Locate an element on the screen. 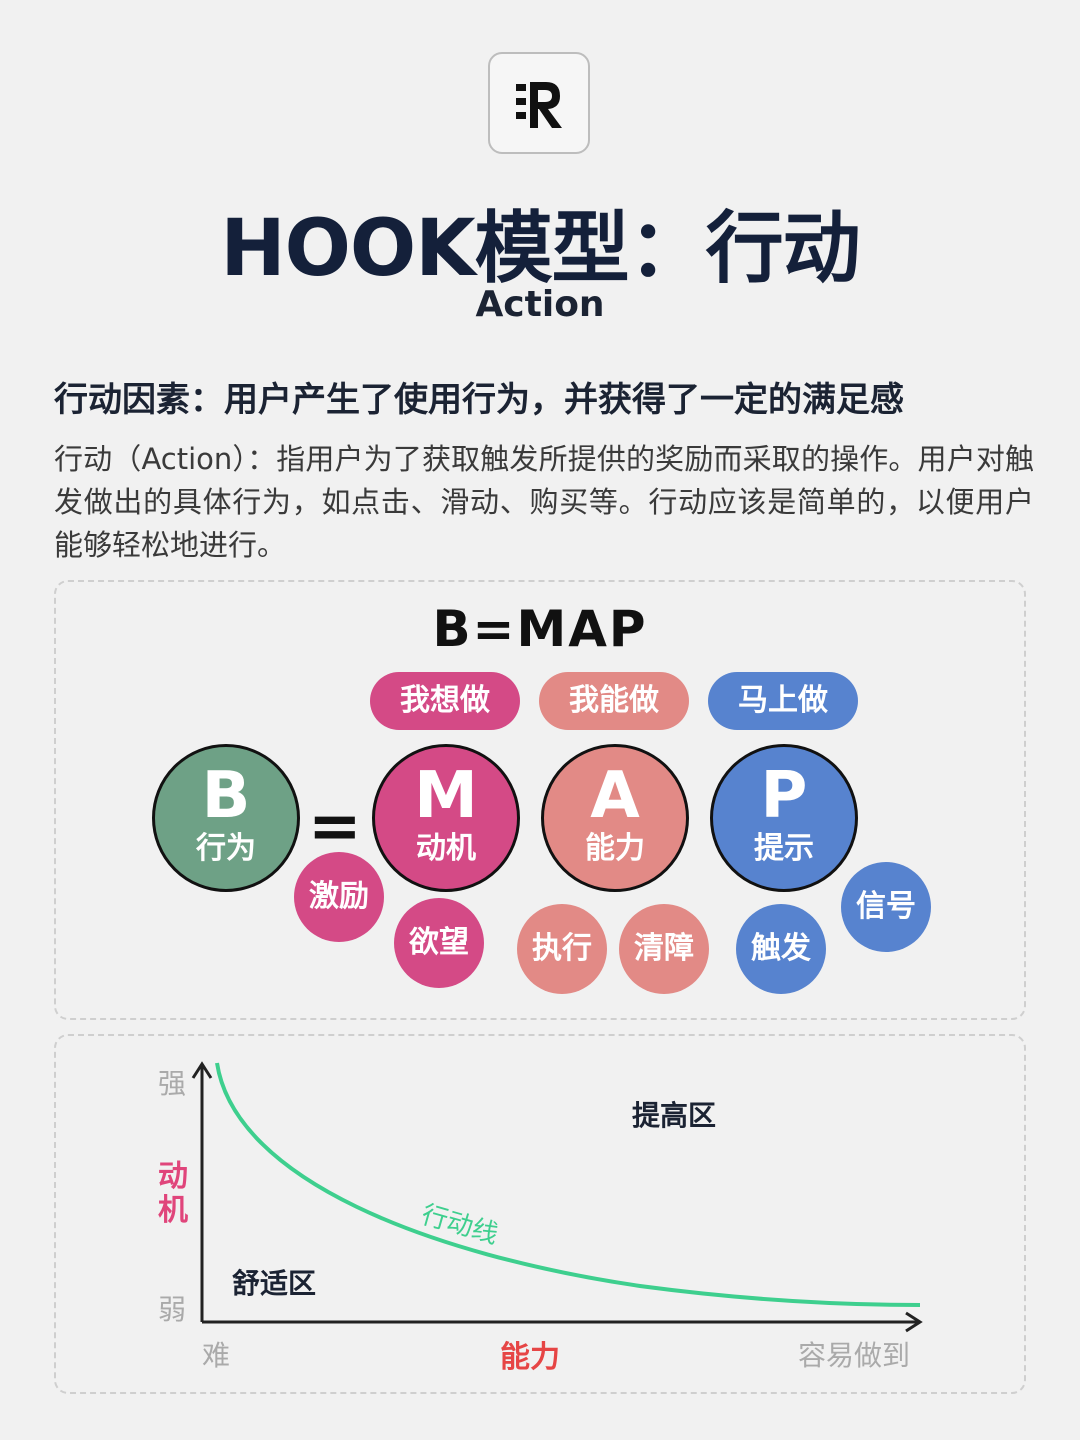  pill-can: 我能做 is located at coordinates (614, 701).